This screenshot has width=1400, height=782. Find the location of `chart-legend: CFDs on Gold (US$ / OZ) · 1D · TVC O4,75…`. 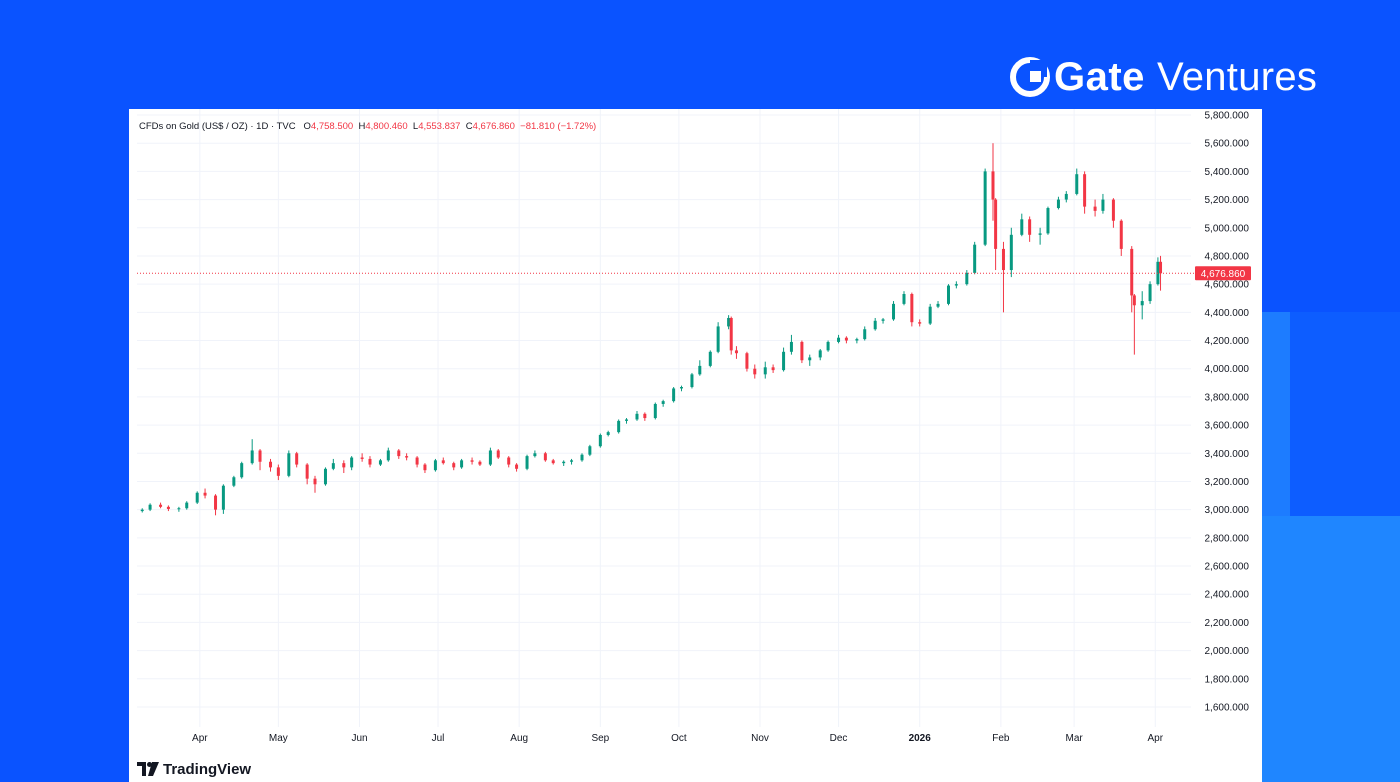

chart-legend: CFDs on Gold (US$ / OZ) · 1D · TVC O4,75… is located at coordinates (367, 126).